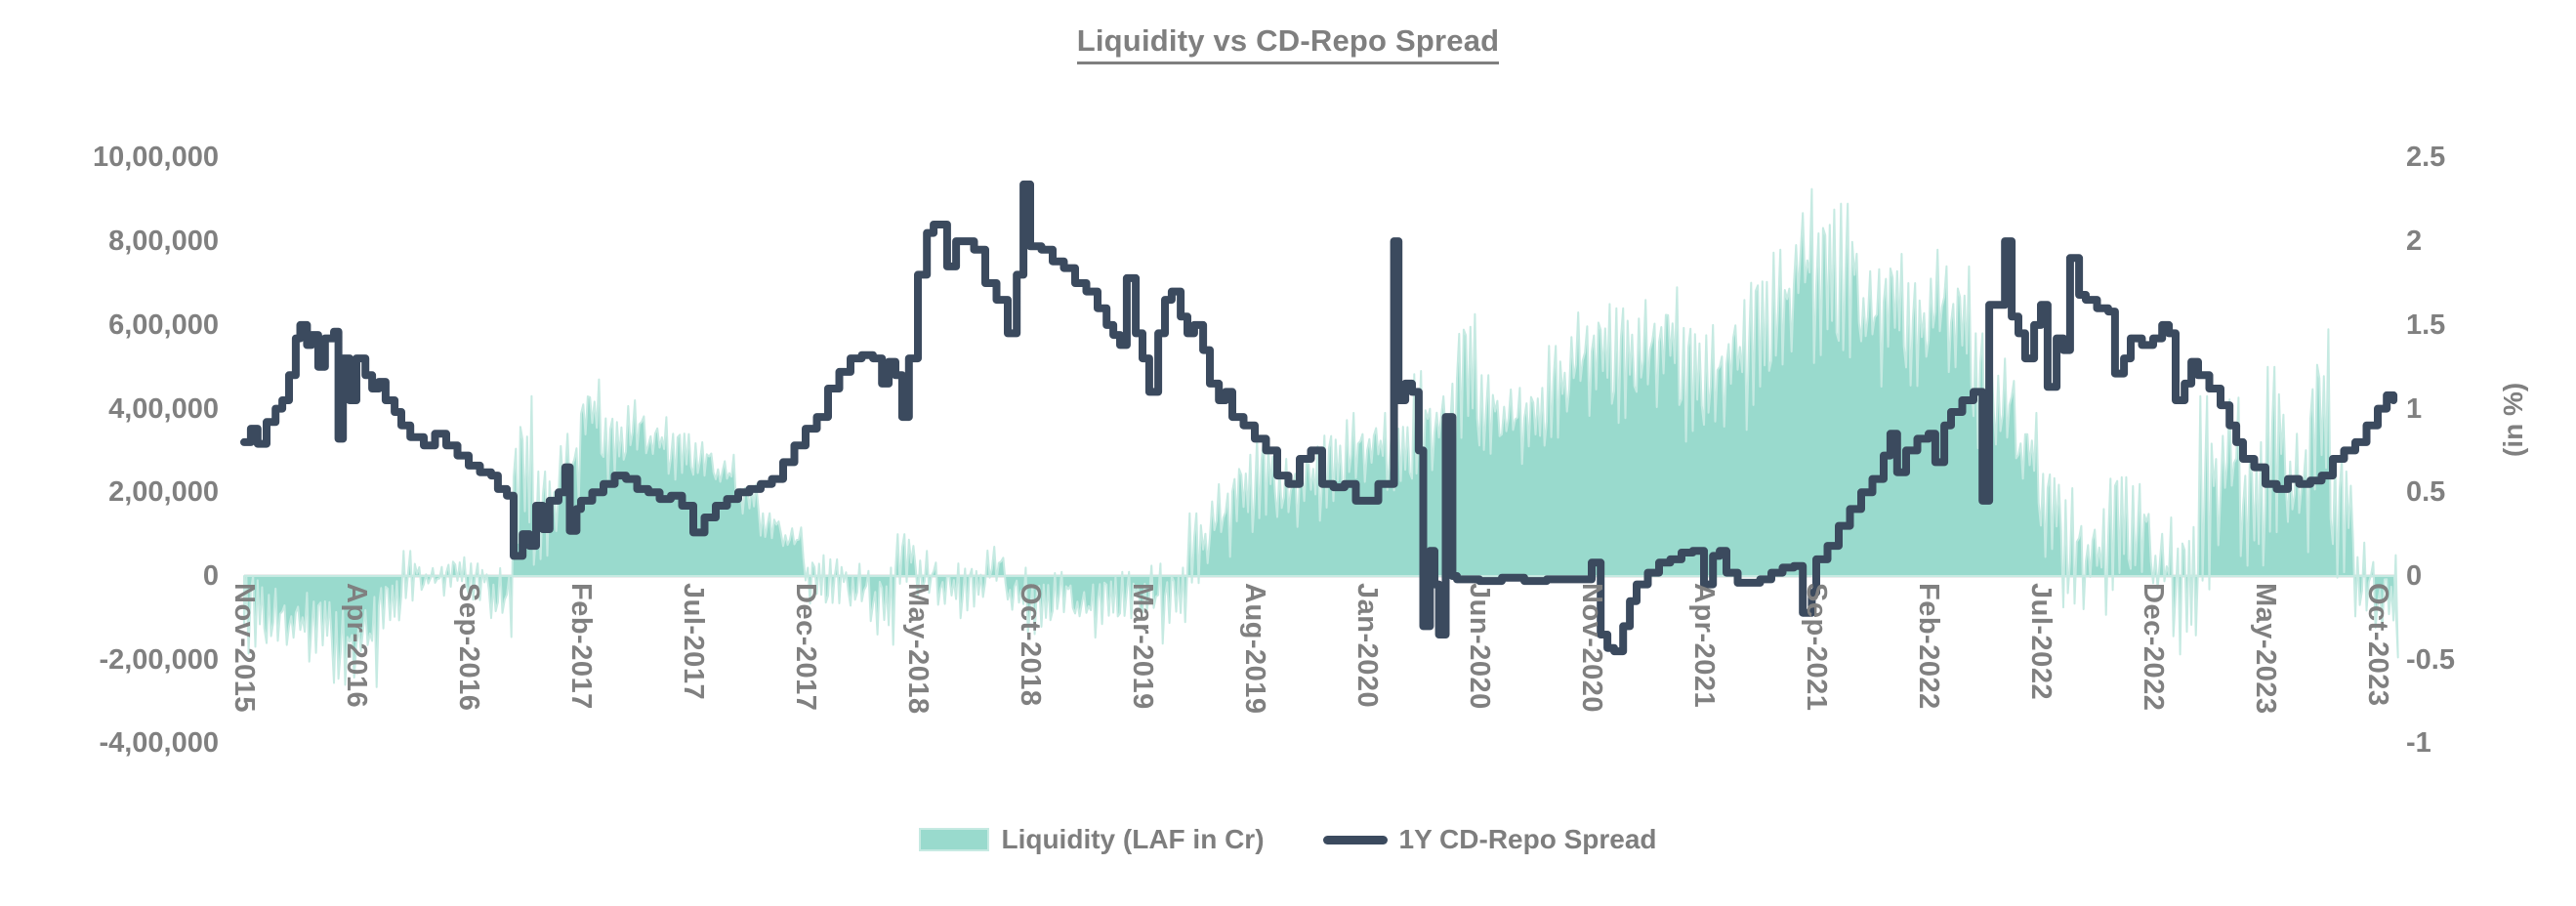 The height and width of the screenshot is (906, 2576). I want to click on x-axis-tick-label: Dec-2022, so click(2153, 647).